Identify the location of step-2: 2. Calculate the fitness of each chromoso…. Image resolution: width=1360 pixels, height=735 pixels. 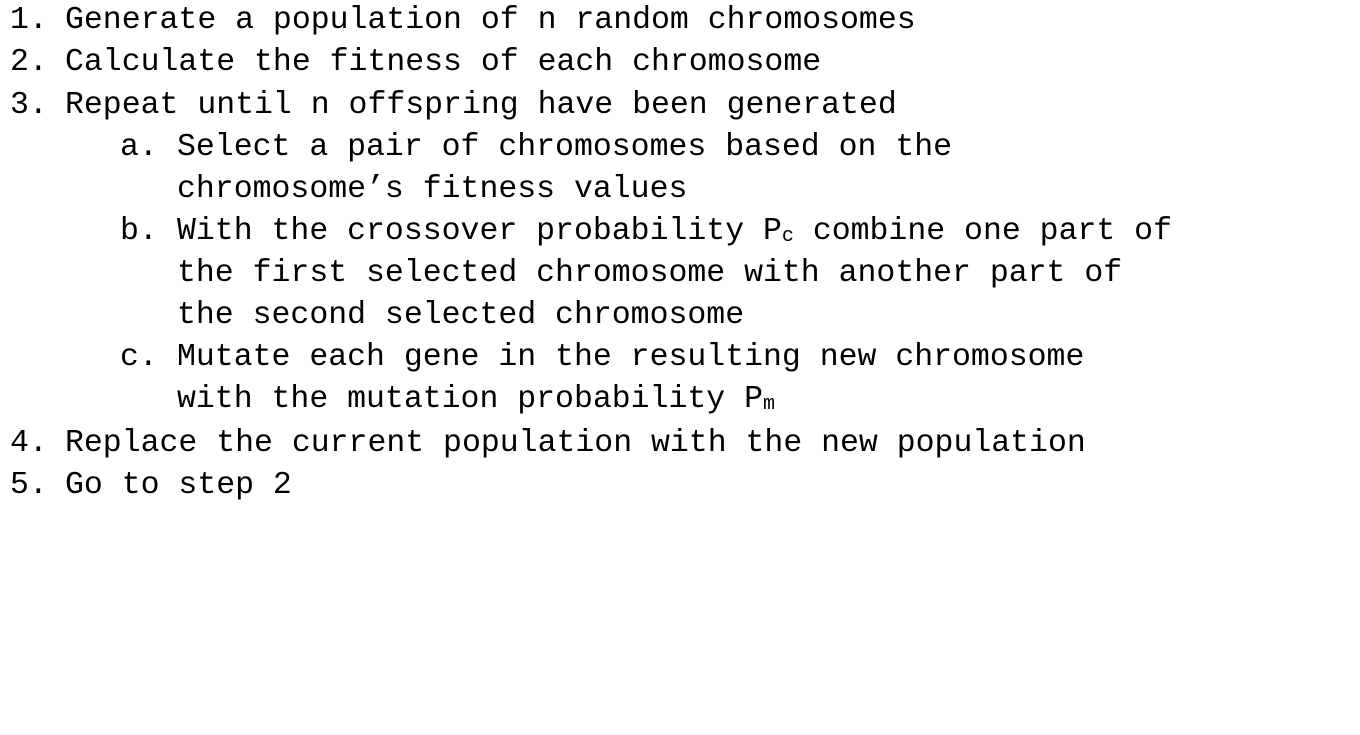
(415, 63).